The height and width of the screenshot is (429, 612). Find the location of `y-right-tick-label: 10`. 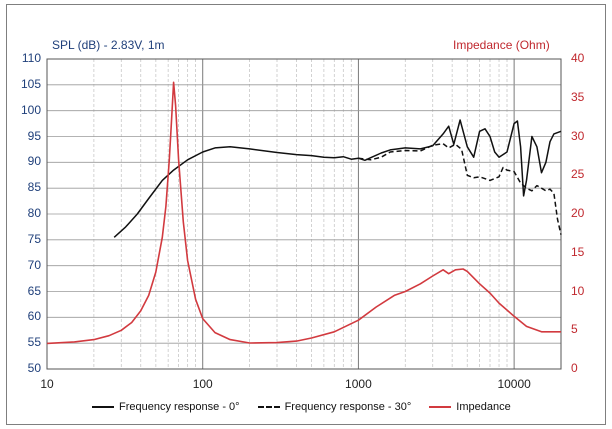

y-right-tick-label: 10 is located at coordinates (578, 290).